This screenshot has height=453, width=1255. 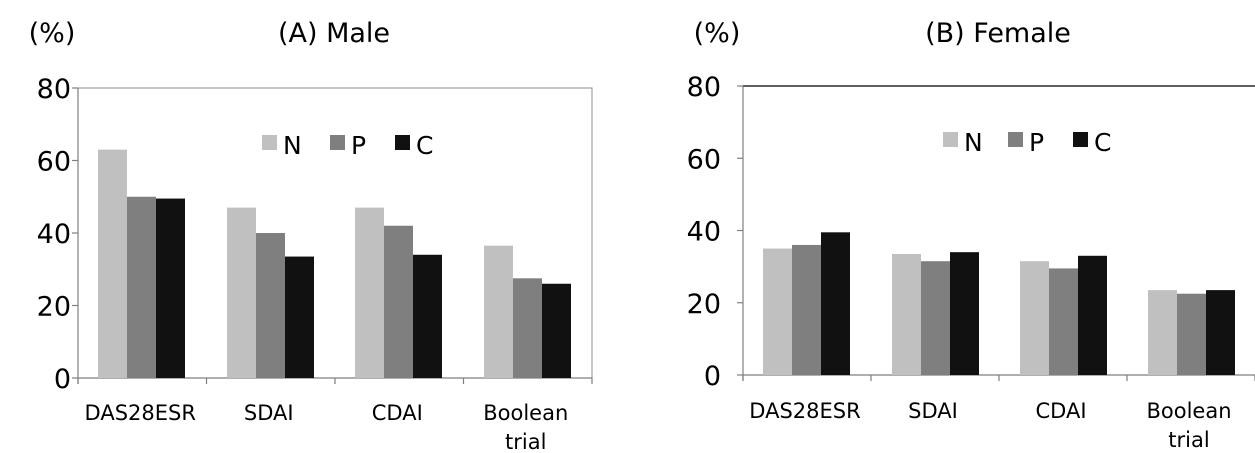 I want to click on chart-title: (A) Male, so click(x=334, y=33).